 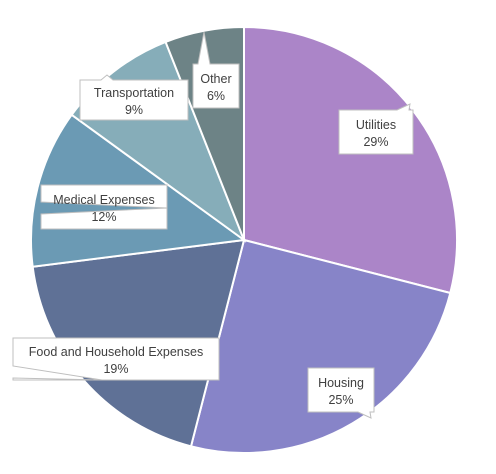 What do you see at coordinates (103, 200) in the screenshot?
I see `callout-label: Medical Expenses` at bounding box center [103, 200].